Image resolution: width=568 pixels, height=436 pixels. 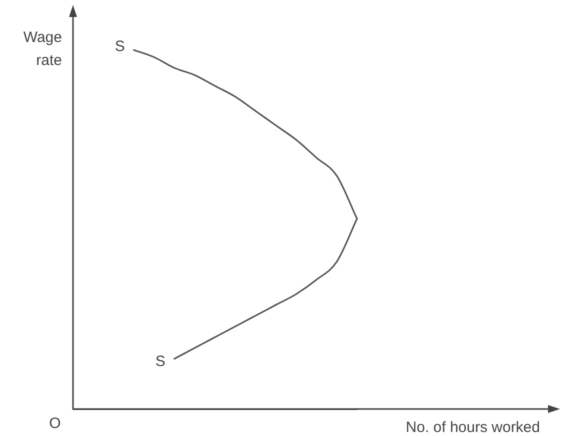 I want to click on text: O, so click(x=55, y=423).